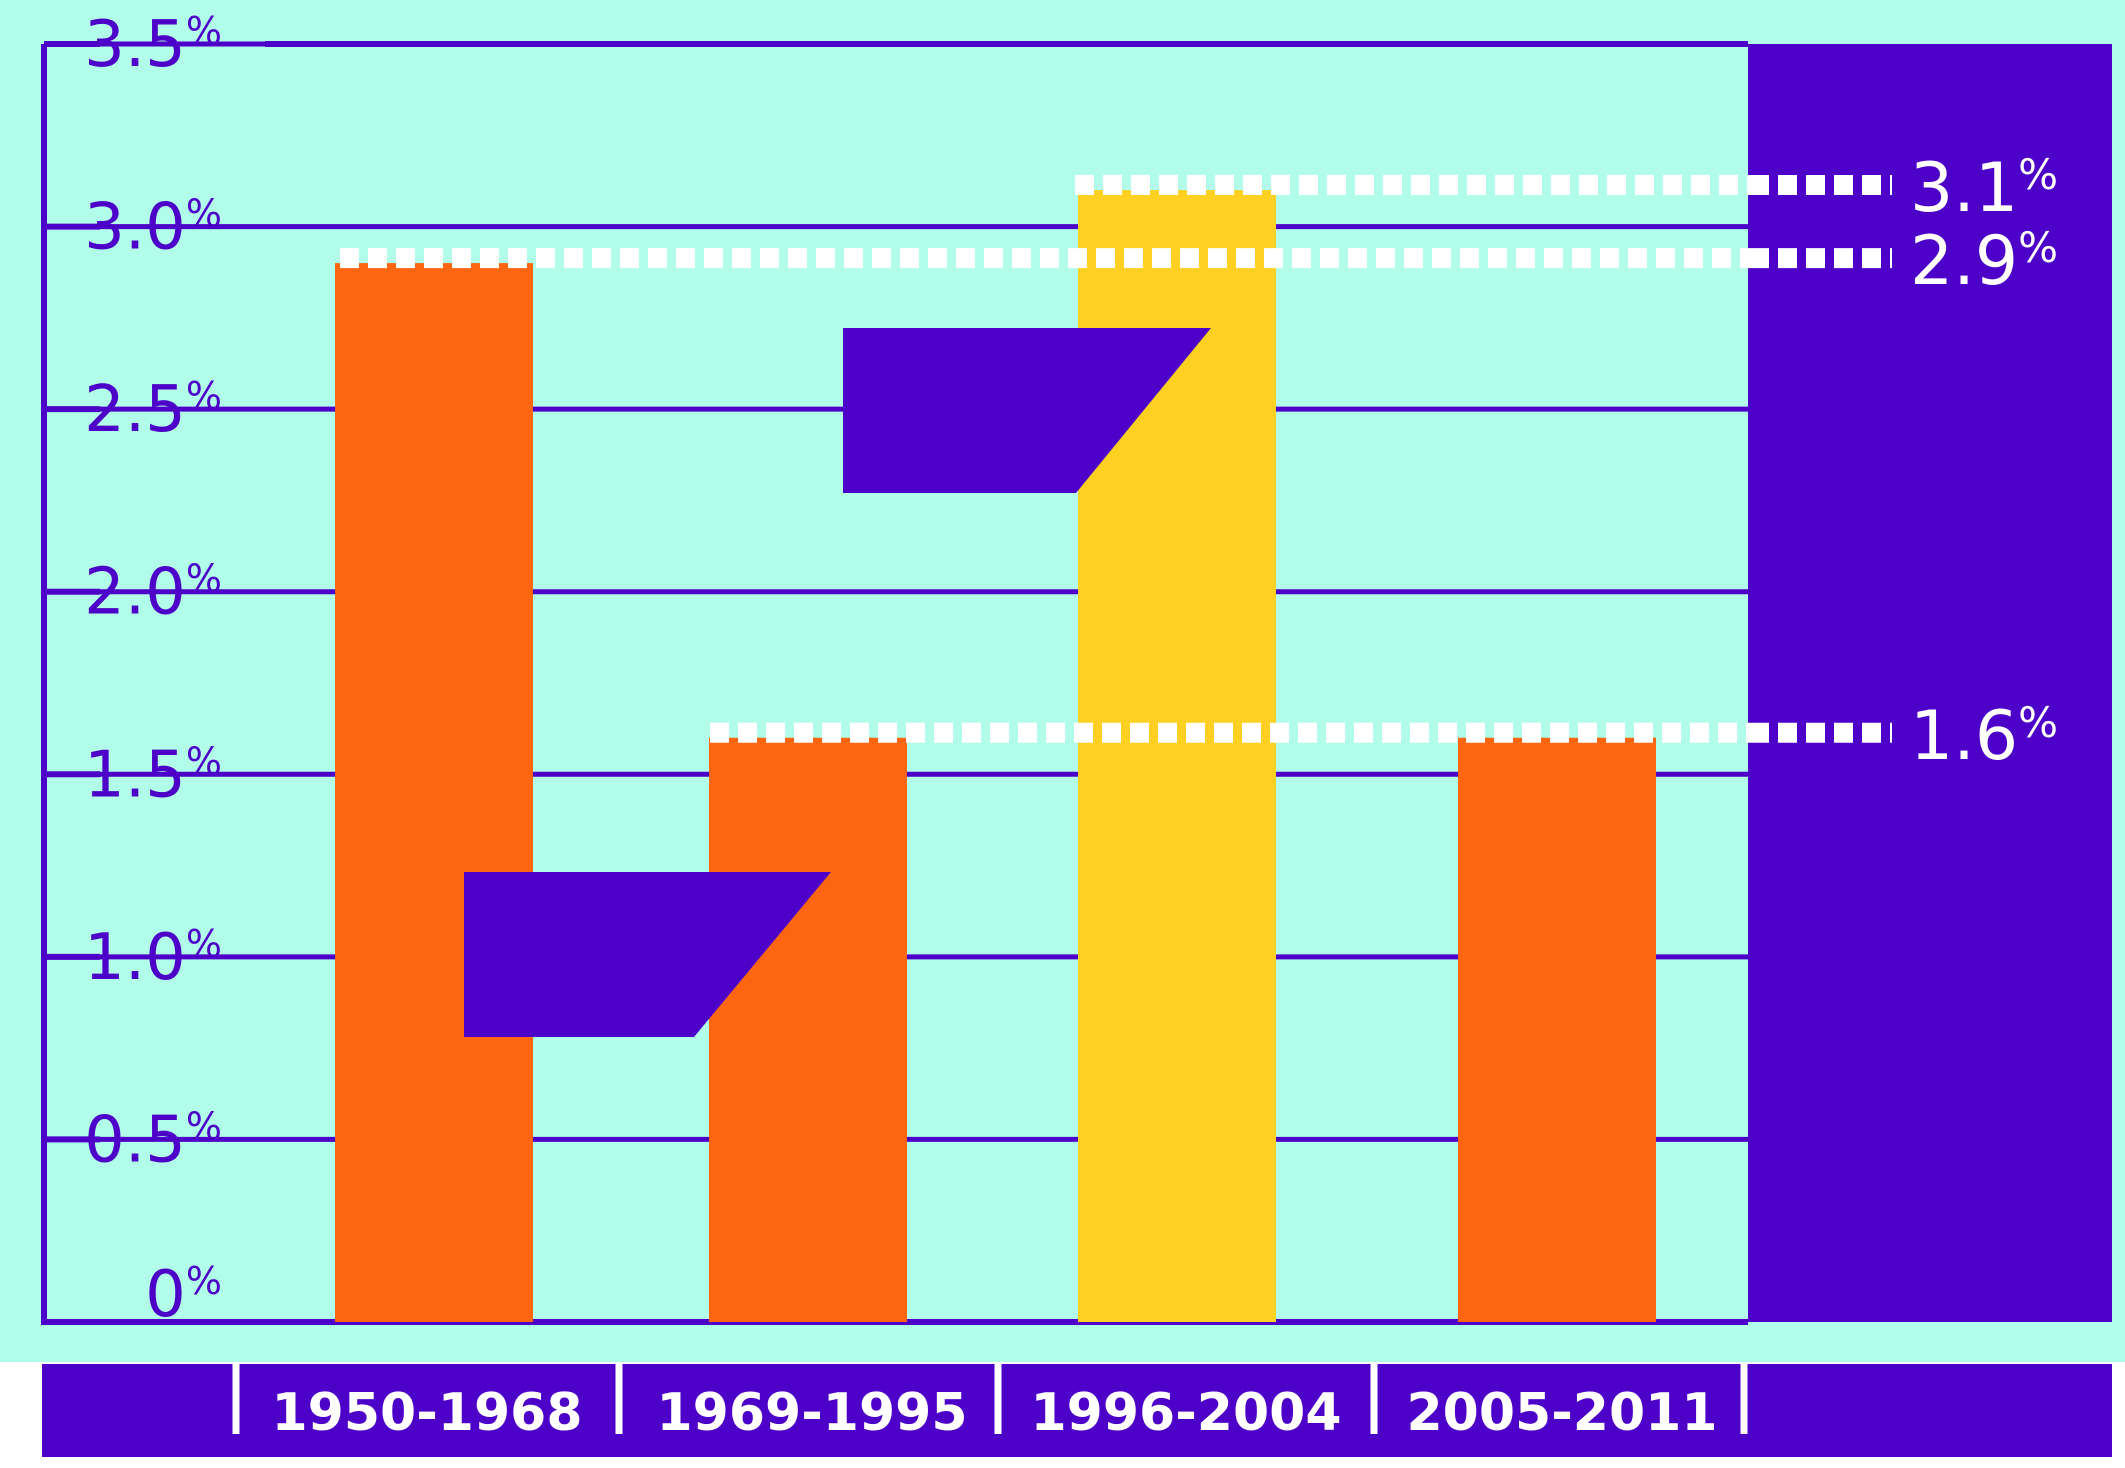 The width and height of the screenshot is (2125, 1468). What do you see at coordinates (811, 1413) in the screenshot?
I see `x-tick-label: 1969-1995` at bounding box center [811, 1413].